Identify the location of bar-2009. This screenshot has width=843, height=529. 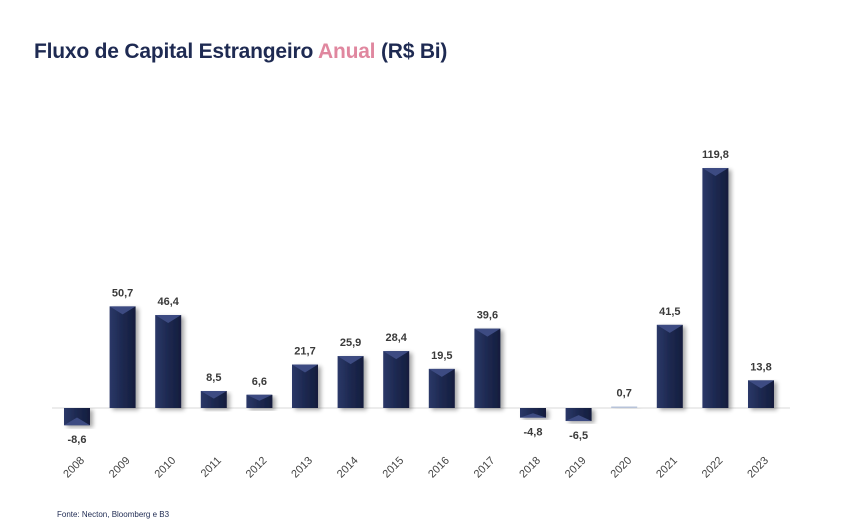
(122, 357).